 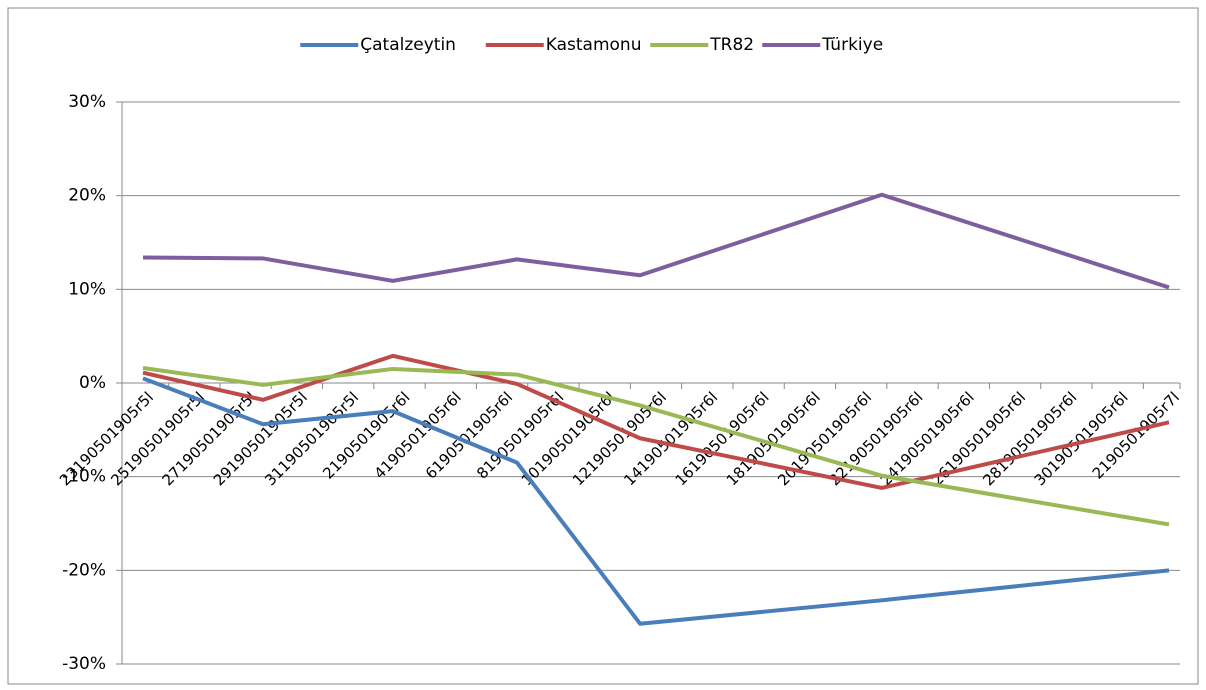 What do you see at coordinates (594, 45) in the screenshot?
I see `legend-label: Kastamonu` at bounding box center [594, 45].